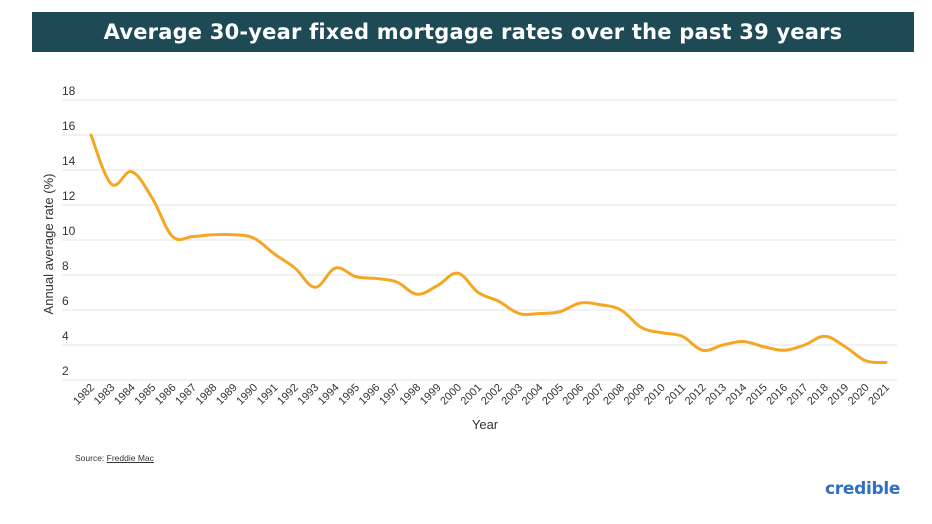 This screenshot has height=524, width=932. What do you see at coordinates (818, 395) in the screenshot?
I see `x-tick-label: 2018` at bounding box center [818, 395].